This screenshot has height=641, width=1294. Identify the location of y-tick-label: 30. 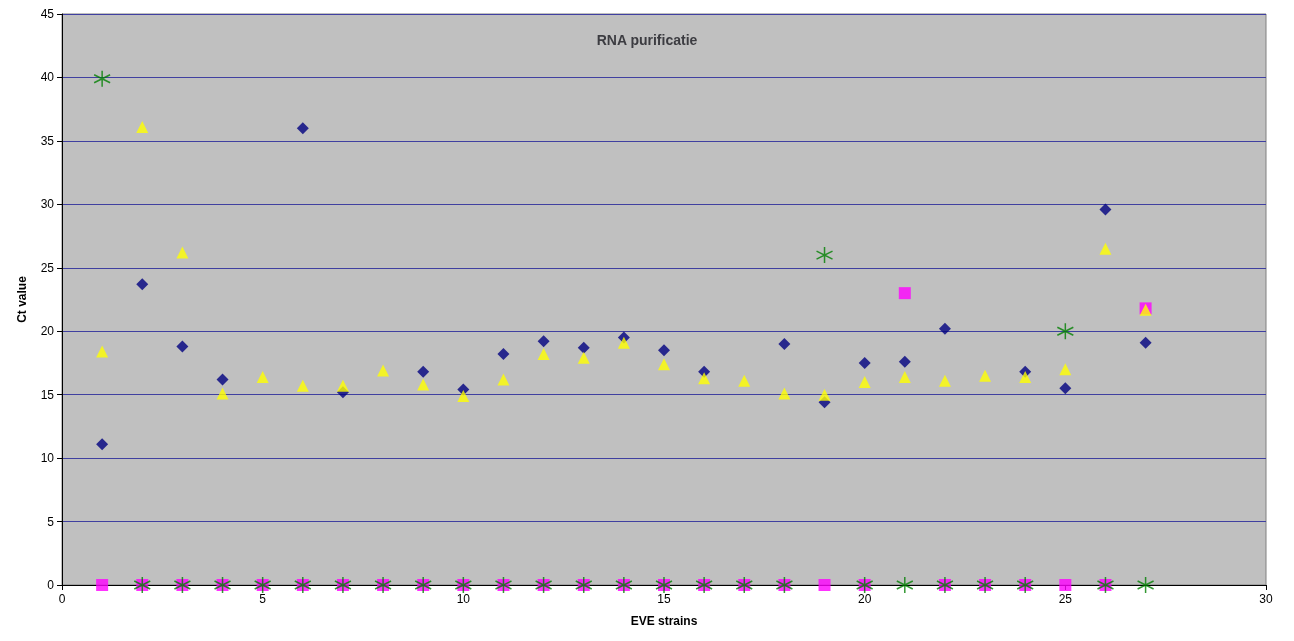
(47, 204).